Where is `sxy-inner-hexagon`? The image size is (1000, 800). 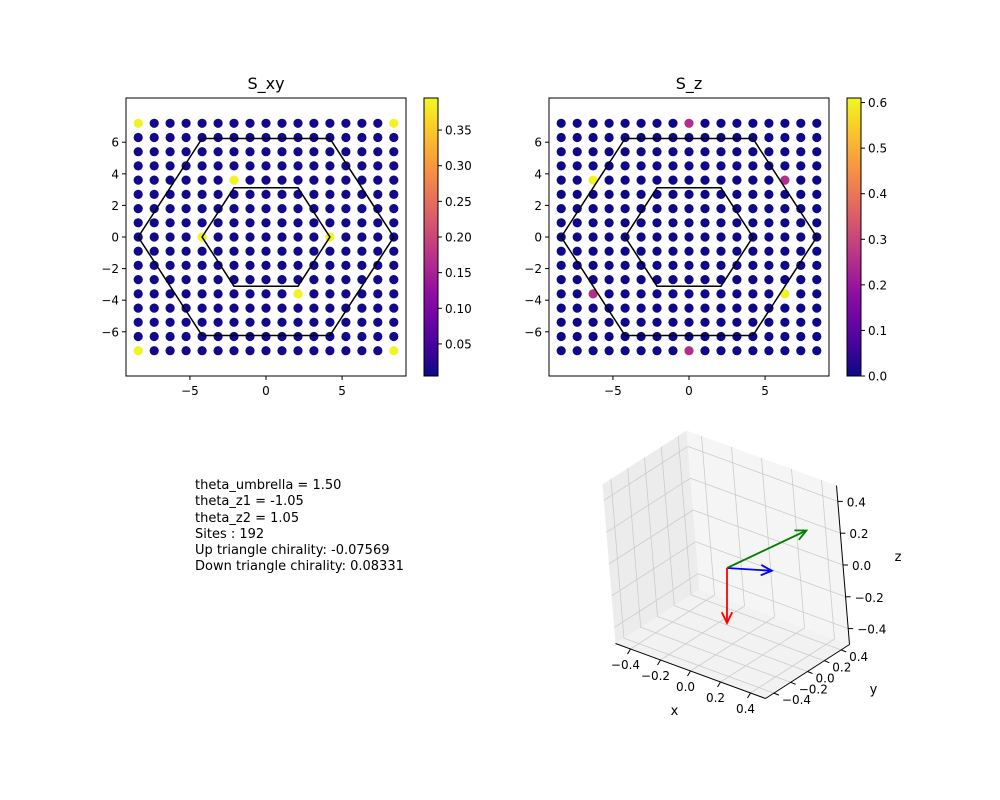 sxy-inner-hexagon is located at coordinates (266, 237).